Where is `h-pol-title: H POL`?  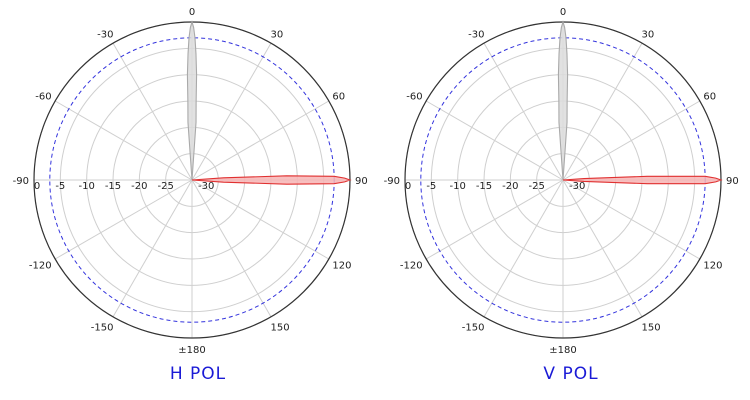
h-pol-title: H POL is located at coordinates (198, 374).